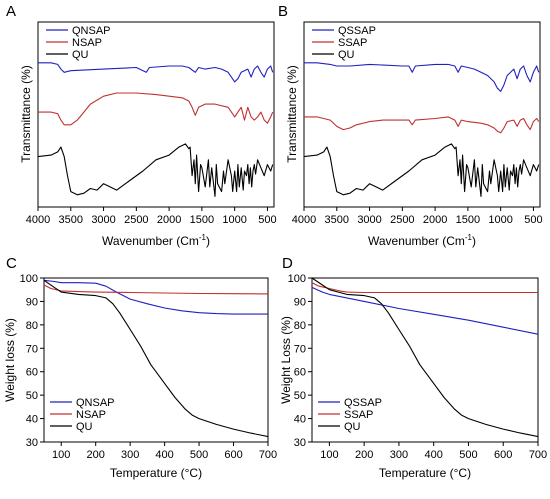 The height and width of the screenshot is (499, 550). I want to click on panel-letter-d: D, so click(287, 263).